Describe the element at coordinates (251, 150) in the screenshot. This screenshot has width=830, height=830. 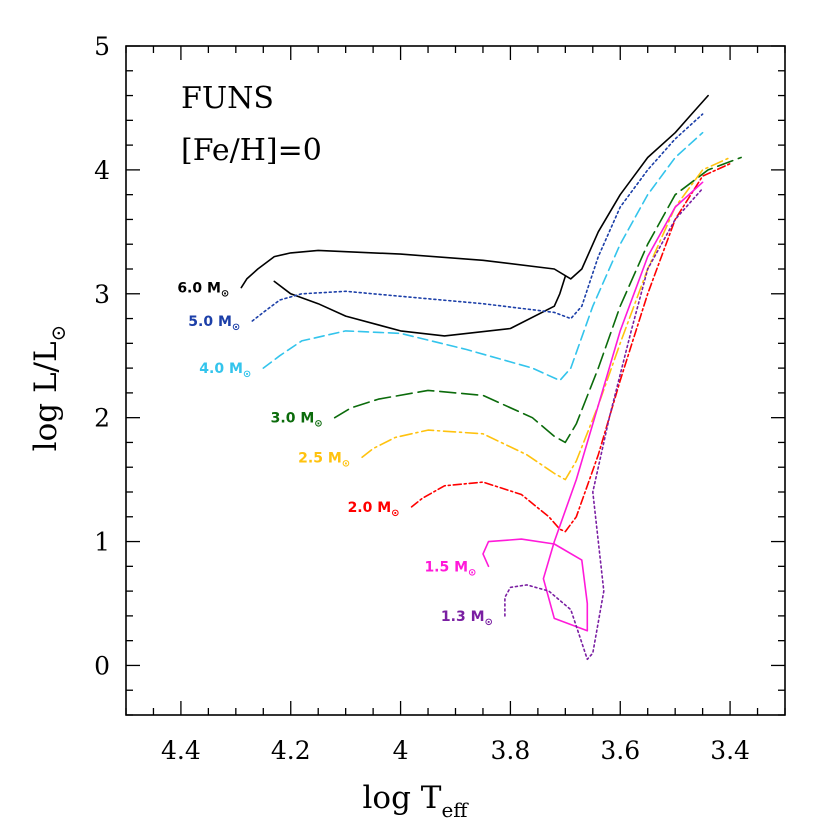
I see `annotation-metallicity: [Fe/H]=0` at that location.